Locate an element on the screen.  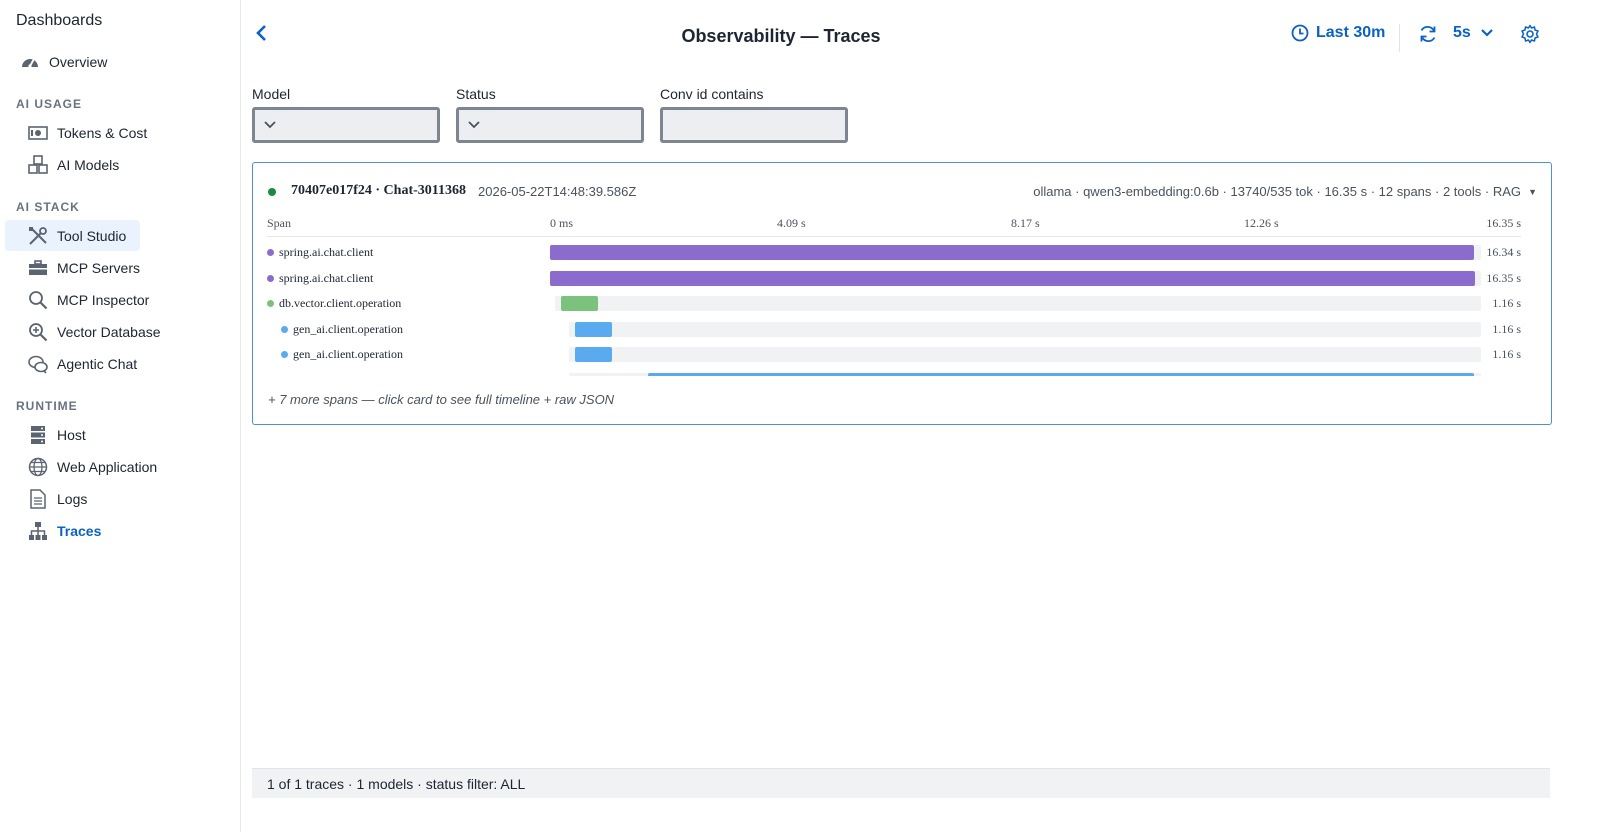
span-name-text: db.vector.client.operation is located at coordinates (340, 303).